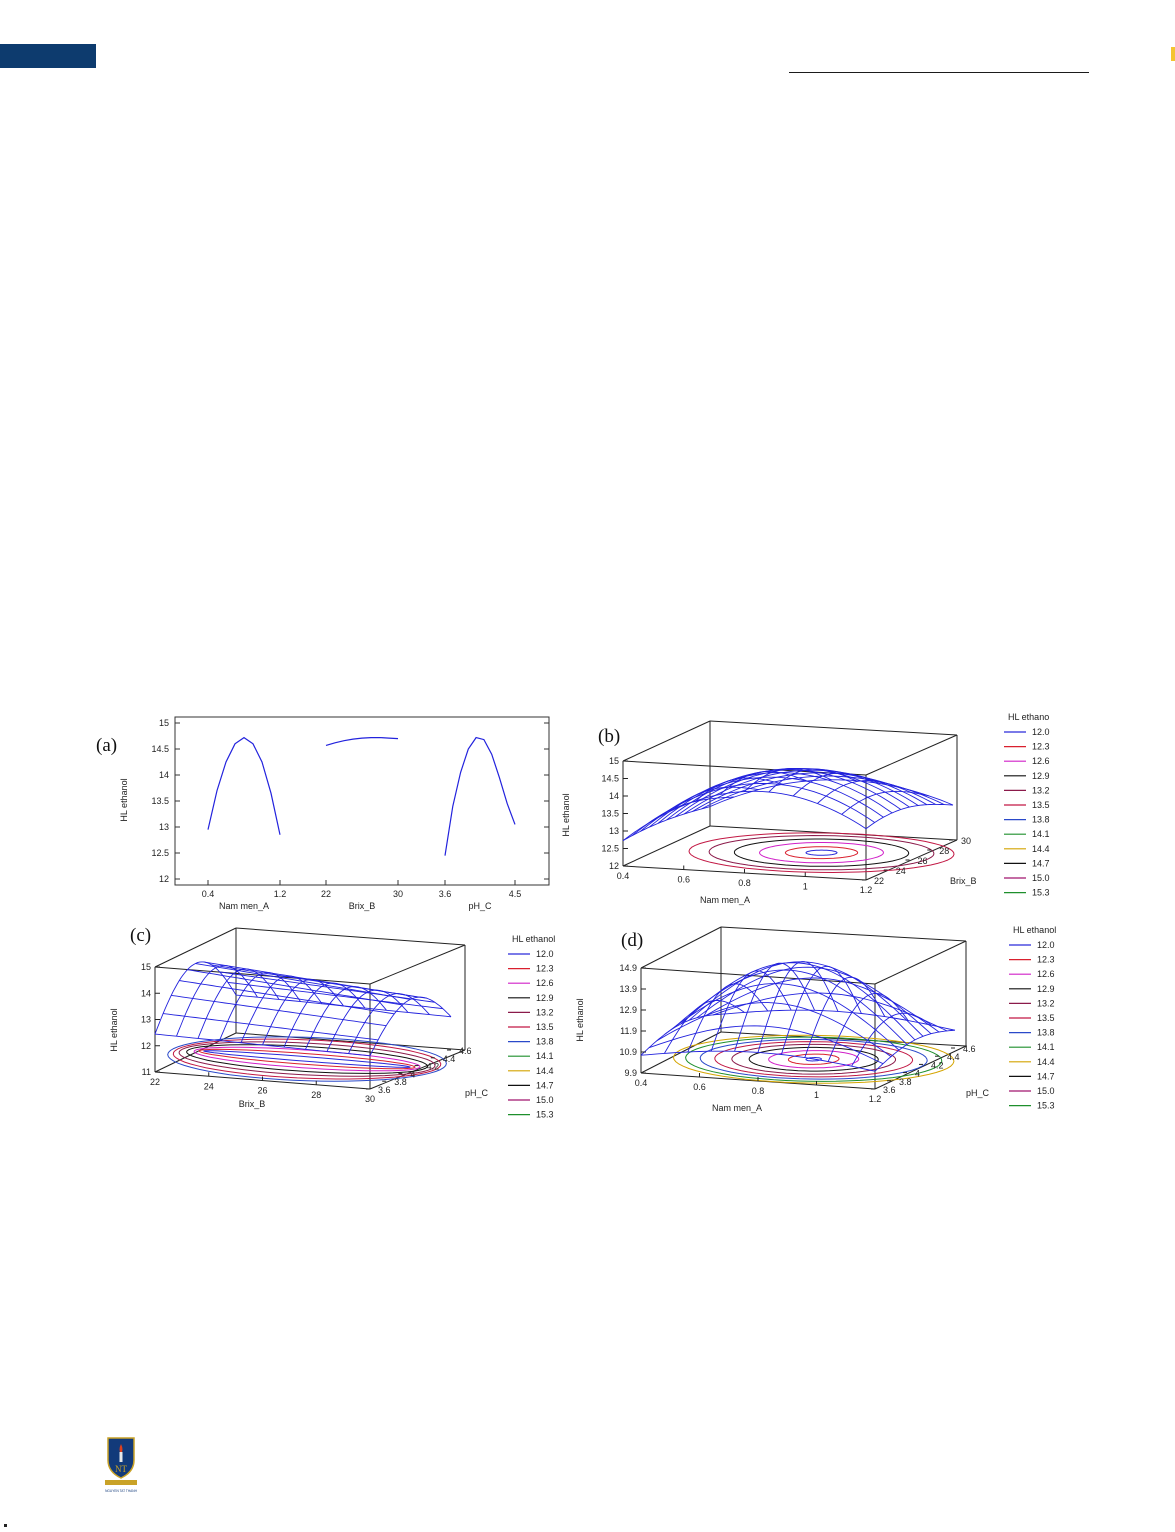 The height and width of the screenshot is (1532, 1175). Describe the element at coordinates (805, 887) in the screenshot. I see `x-tick-label: 1` at that location.